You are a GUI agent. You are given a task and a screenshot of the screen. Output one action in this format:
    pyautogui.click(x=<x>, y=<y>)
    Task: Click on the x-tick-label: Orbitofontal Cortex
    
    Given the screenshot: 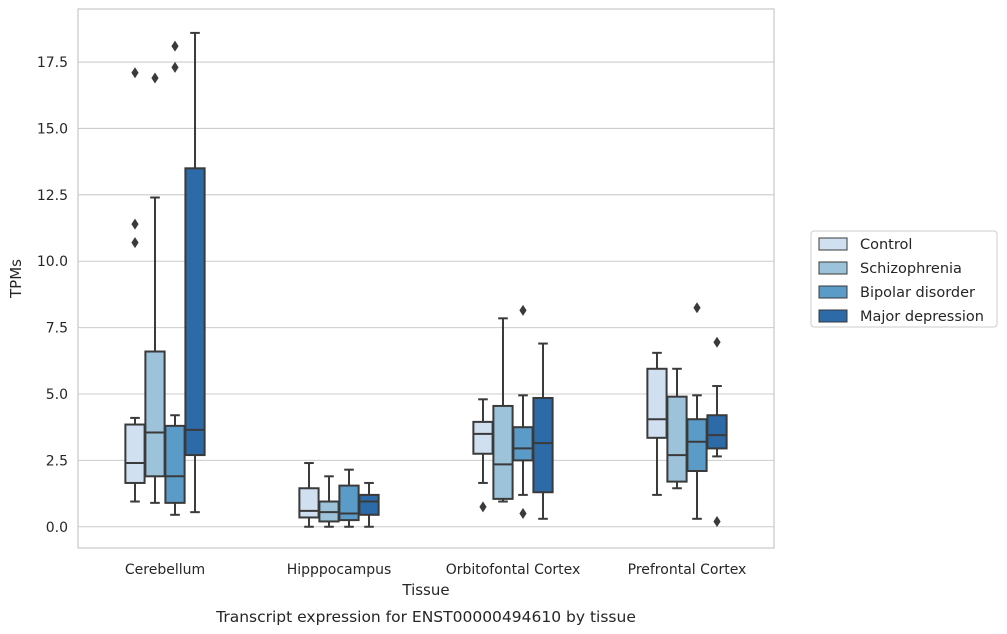 What is the action you would take?
    pyautogui.click(x=513, y=570)
    